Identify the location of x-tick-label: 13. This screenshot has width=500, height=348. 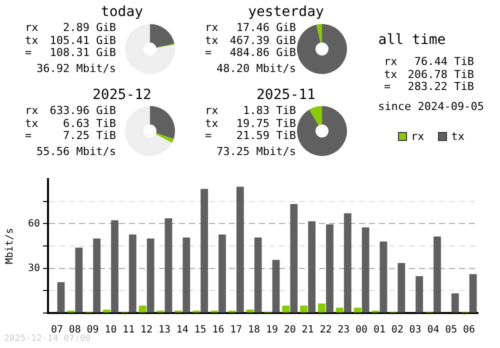
(164, 330).